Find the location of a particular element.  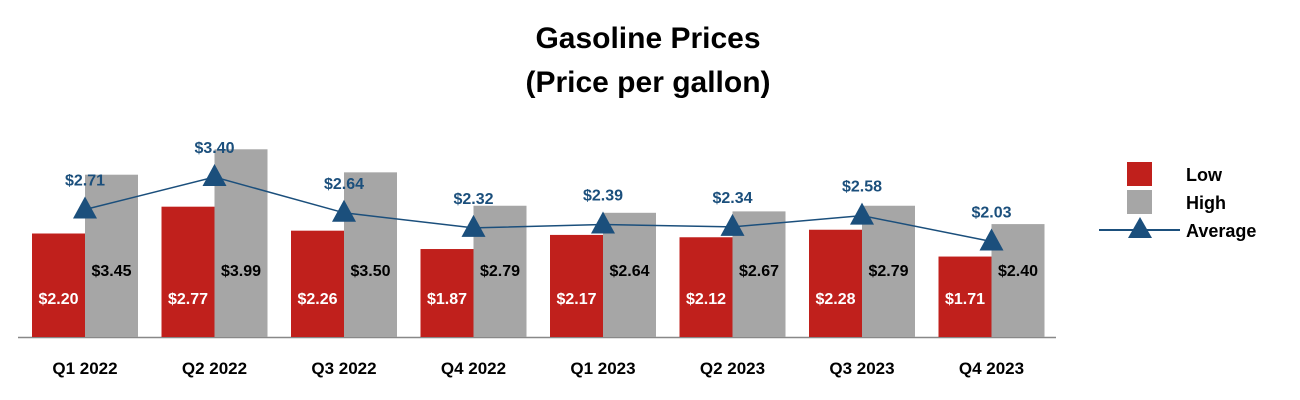

x-tick-label-4: Q1 2023 is located at coordinates (602, 368).